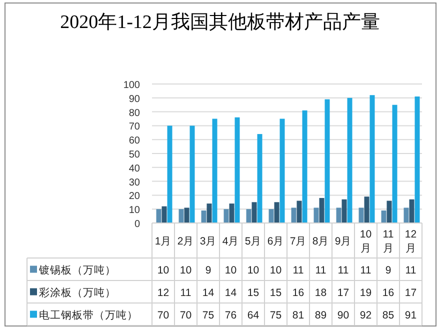 The width and height of the screenshot is (442, 332). I want to click on y-tick-label: 0, so click(137, 224).